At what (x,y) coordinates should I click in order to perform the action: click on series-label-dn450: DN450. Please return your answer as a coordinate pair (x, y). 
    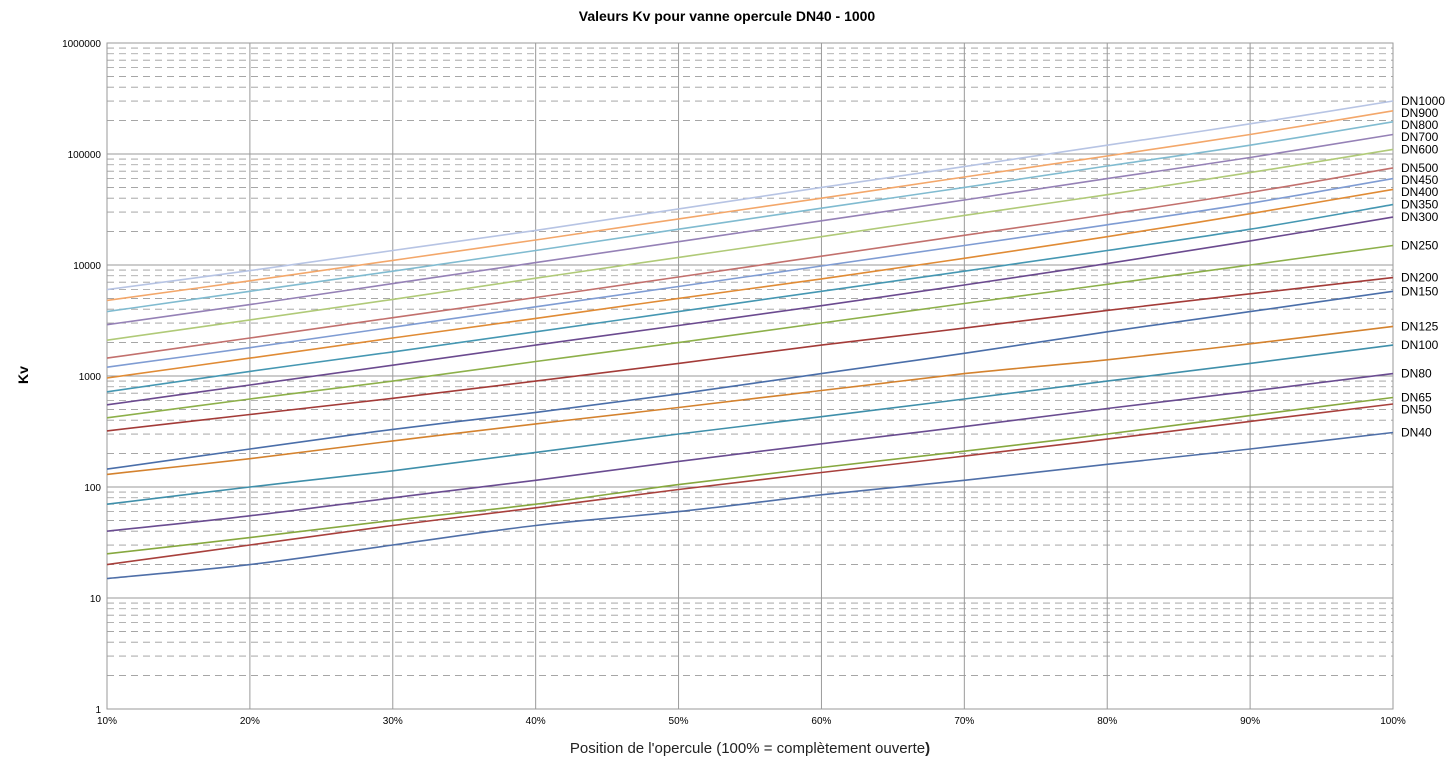
    Looking at the image, I should click on (1420, 180).